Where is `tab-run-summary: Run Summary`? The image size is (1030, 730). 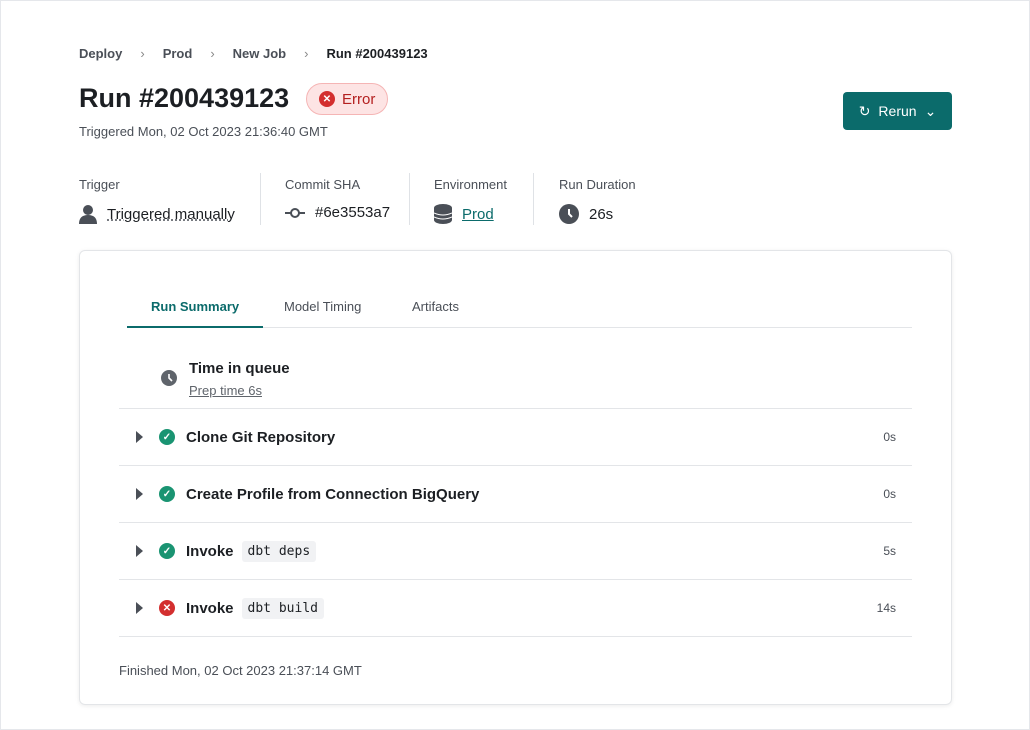 tab-run-summary: Run Summary is located at coordinates (195, 313).